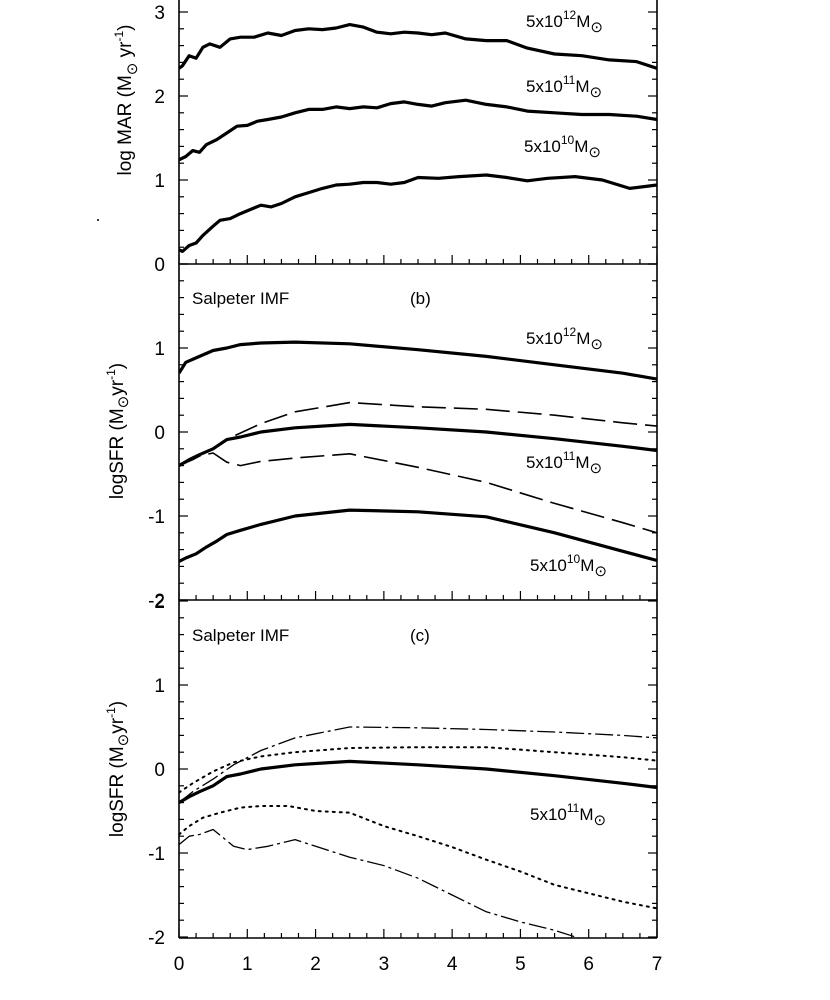 The height and width of the screenshot is (1000, 830). What do you see at coordinates (315, 964) in the screenshot?
I see `x-tick-label: 2` at bounding box center [315, 964].